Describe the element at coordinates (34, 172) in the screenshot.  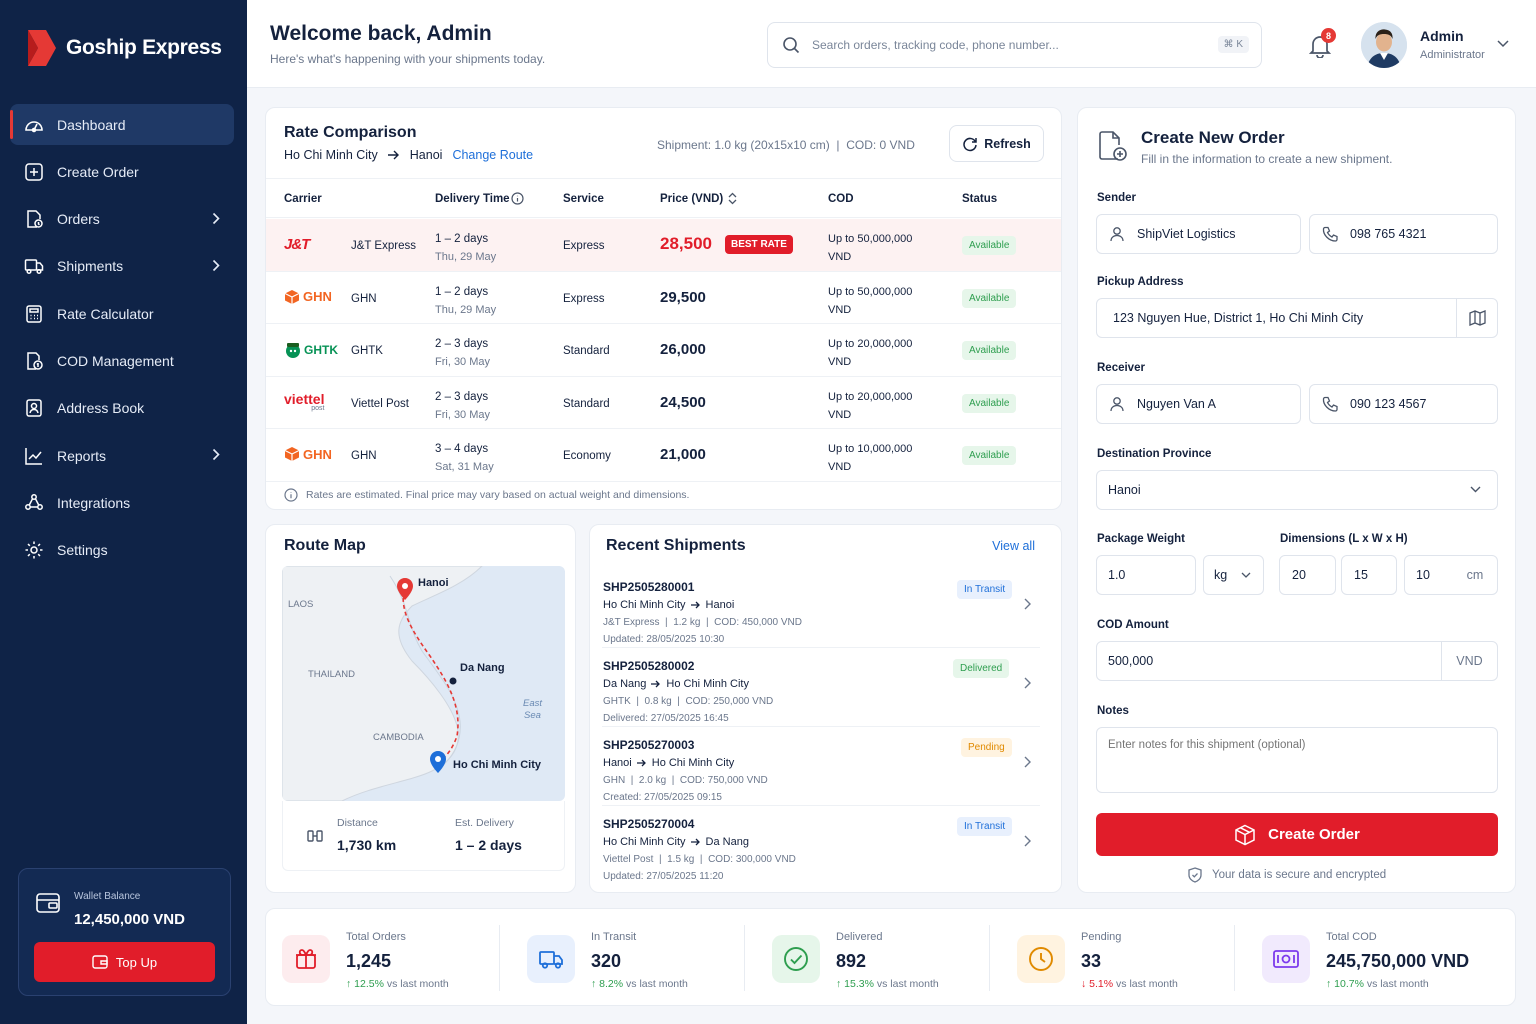
I see `plus-square-icon` at that location.